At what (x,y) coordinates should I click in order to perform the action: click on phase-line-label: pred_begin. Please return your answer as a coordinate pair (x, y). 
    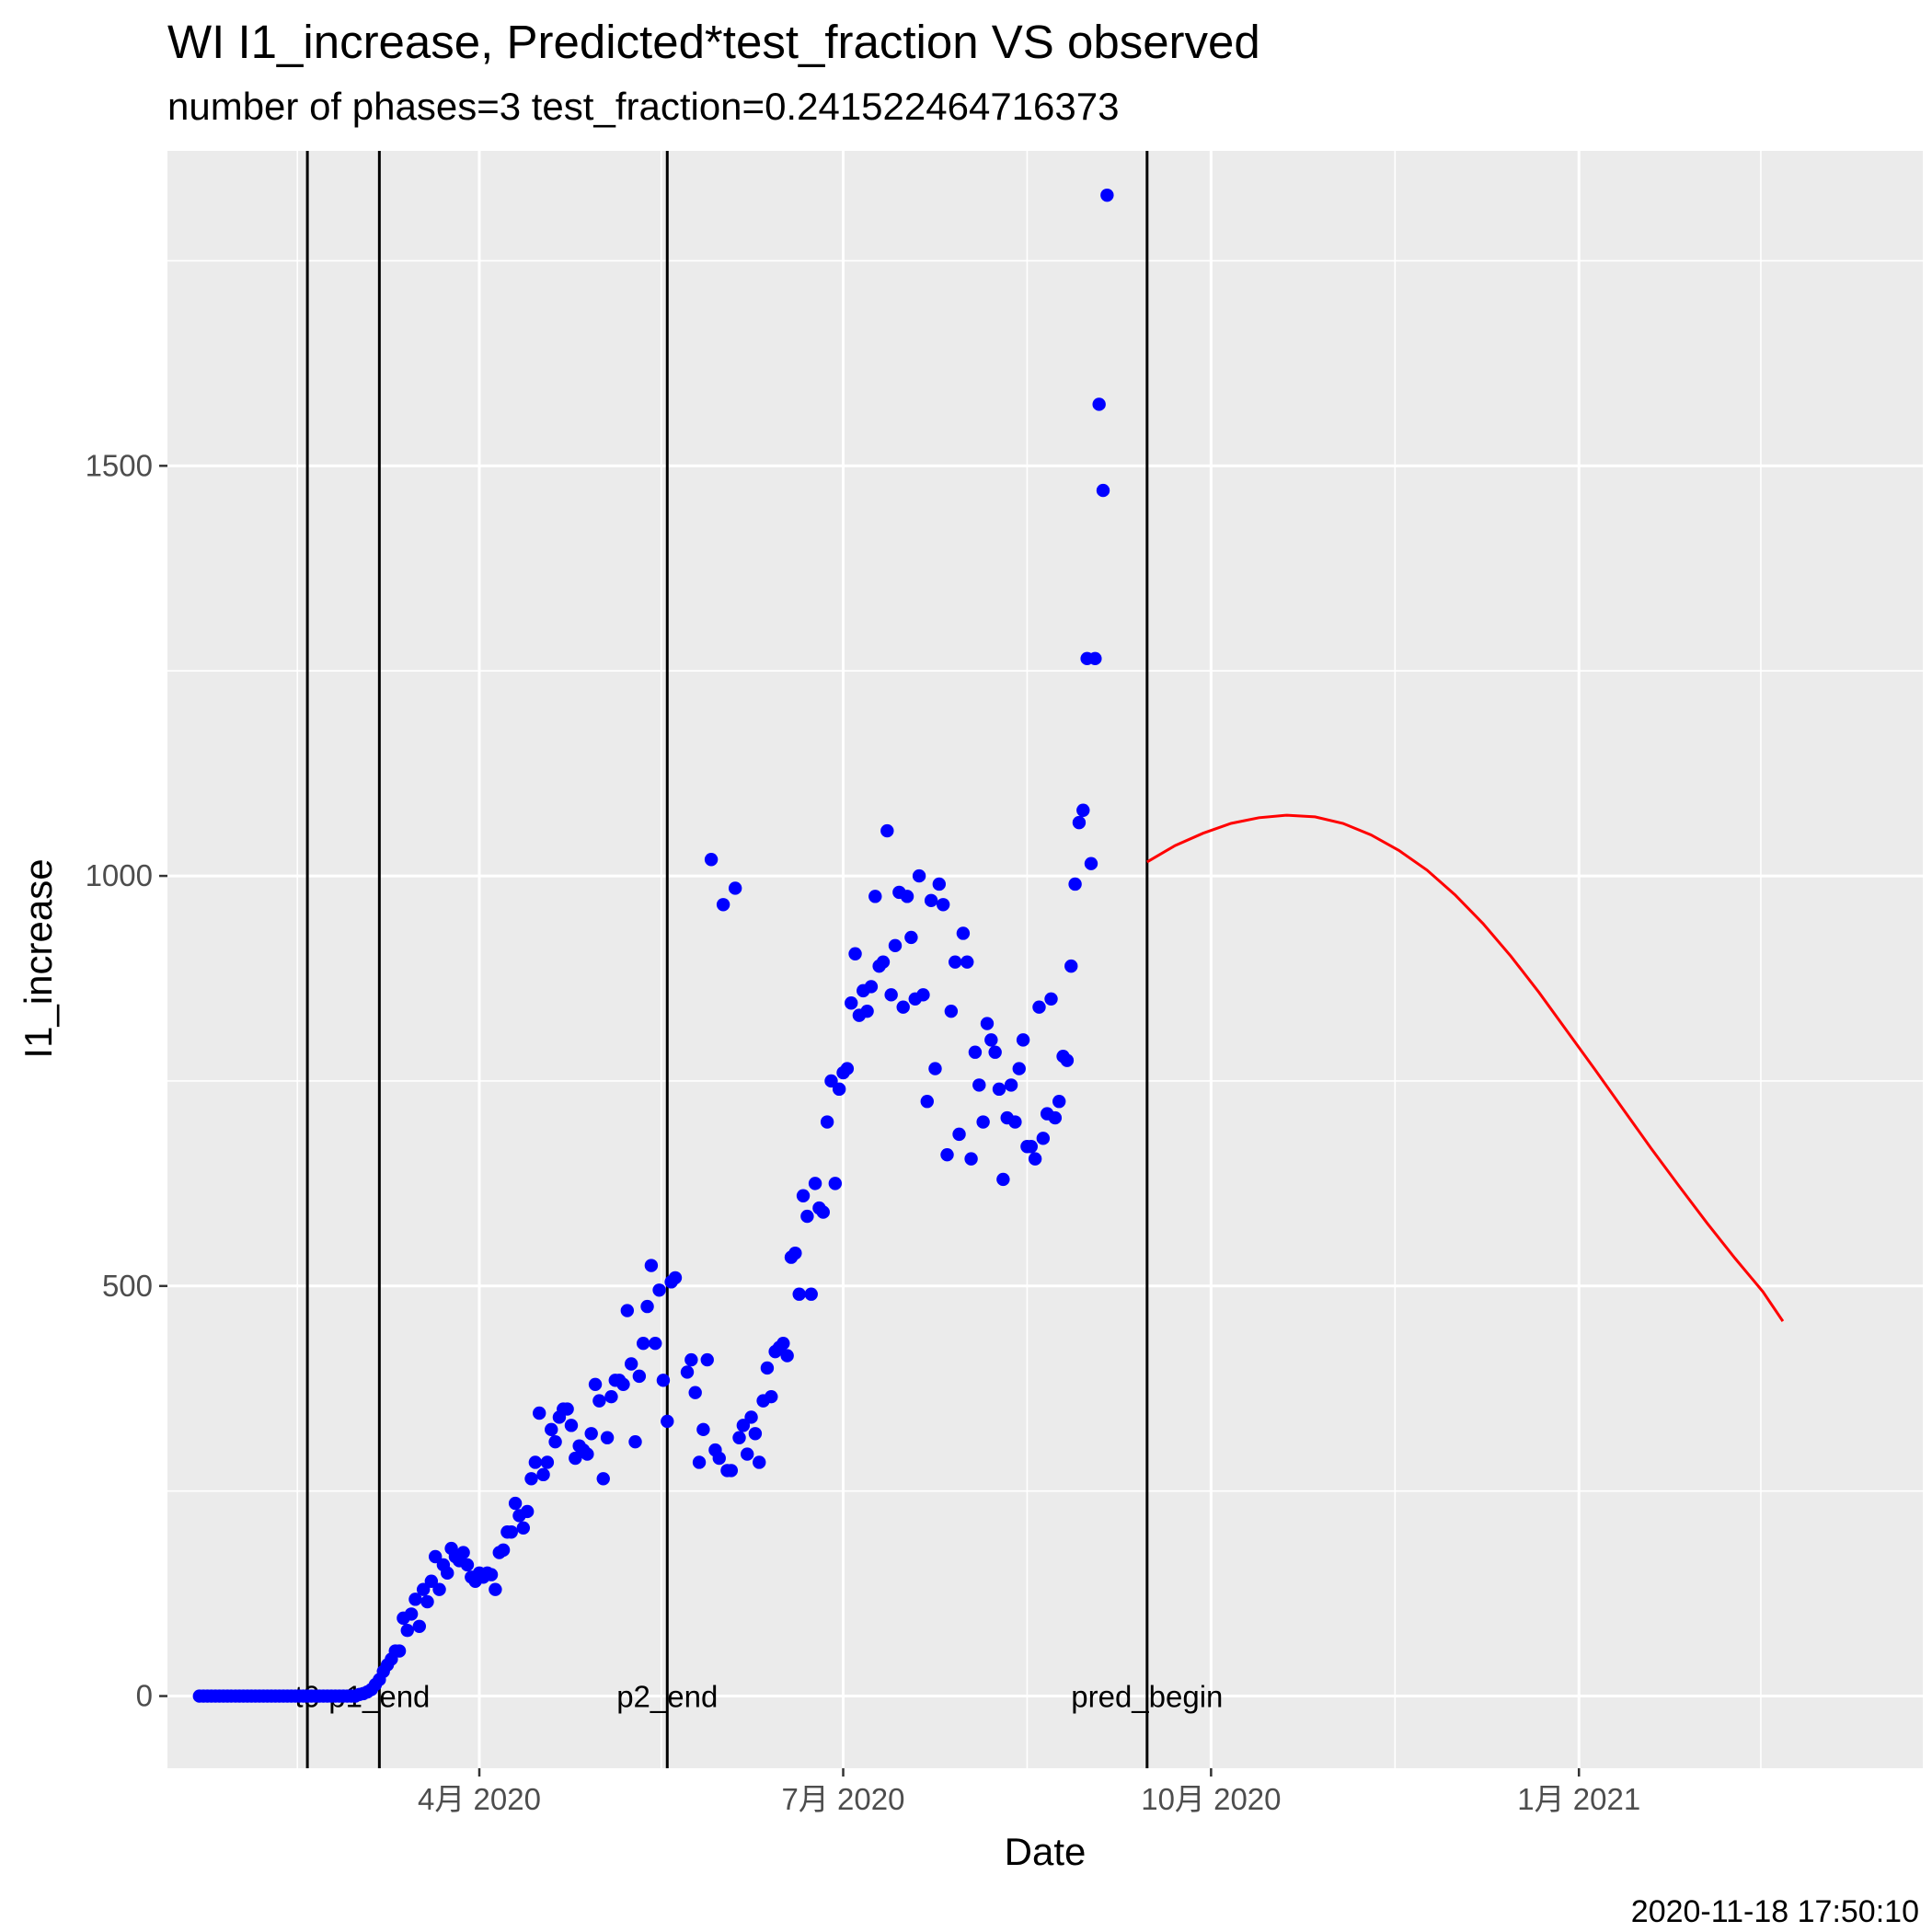
    Looking at the image, I should click on (1147, 1697).